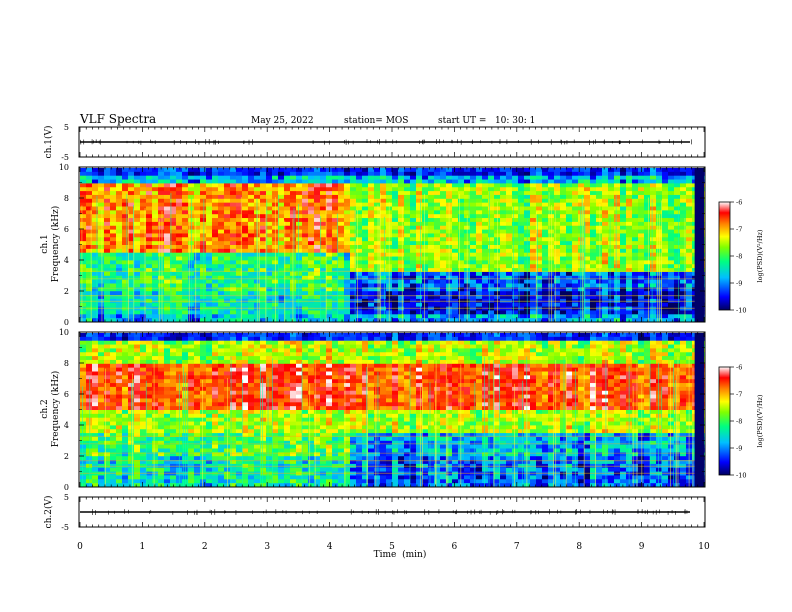 The image size is (792, 612). What do you see at coordinates (117, 119) in the screenshot?
I see `figure-title: VLF Spectra` at bounding box center [117, 119].